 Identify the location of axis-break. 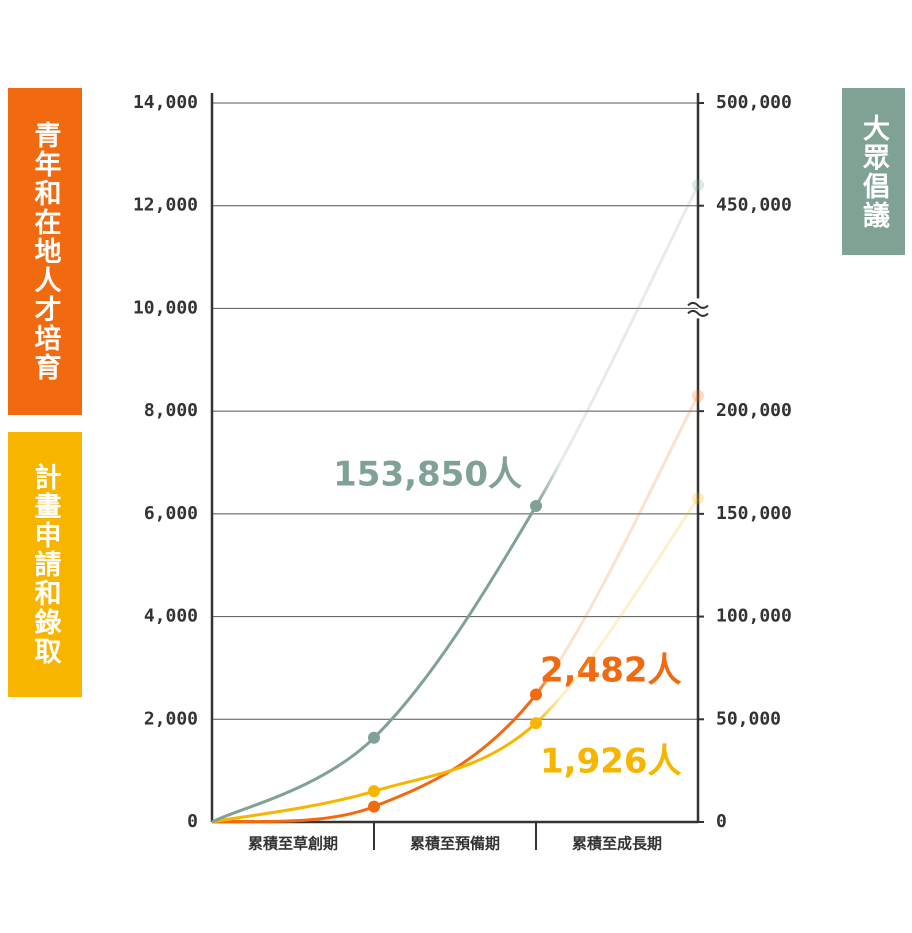
(698, 309).